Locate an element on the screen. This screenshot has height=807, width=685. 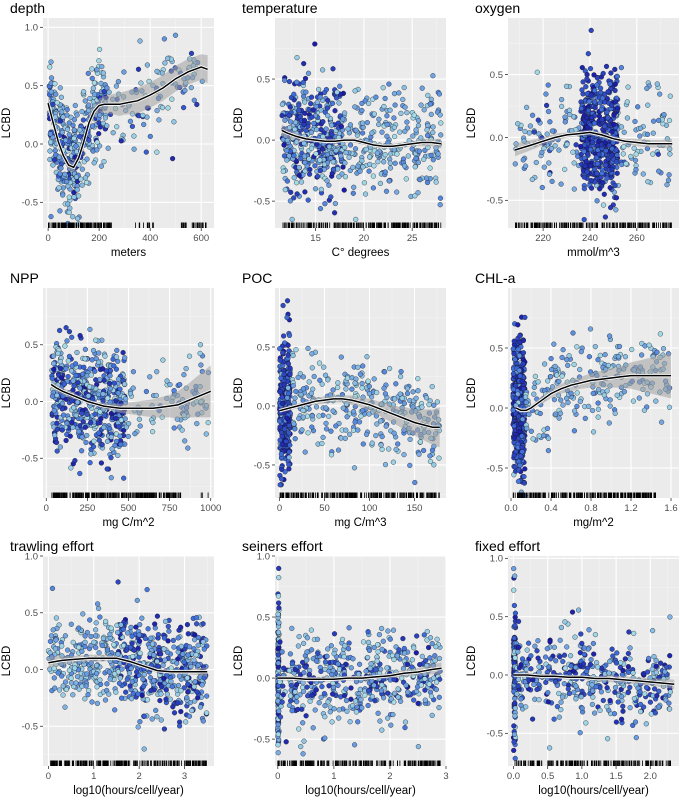
x-tick-label: 260 is located at coordinates (637, 238).